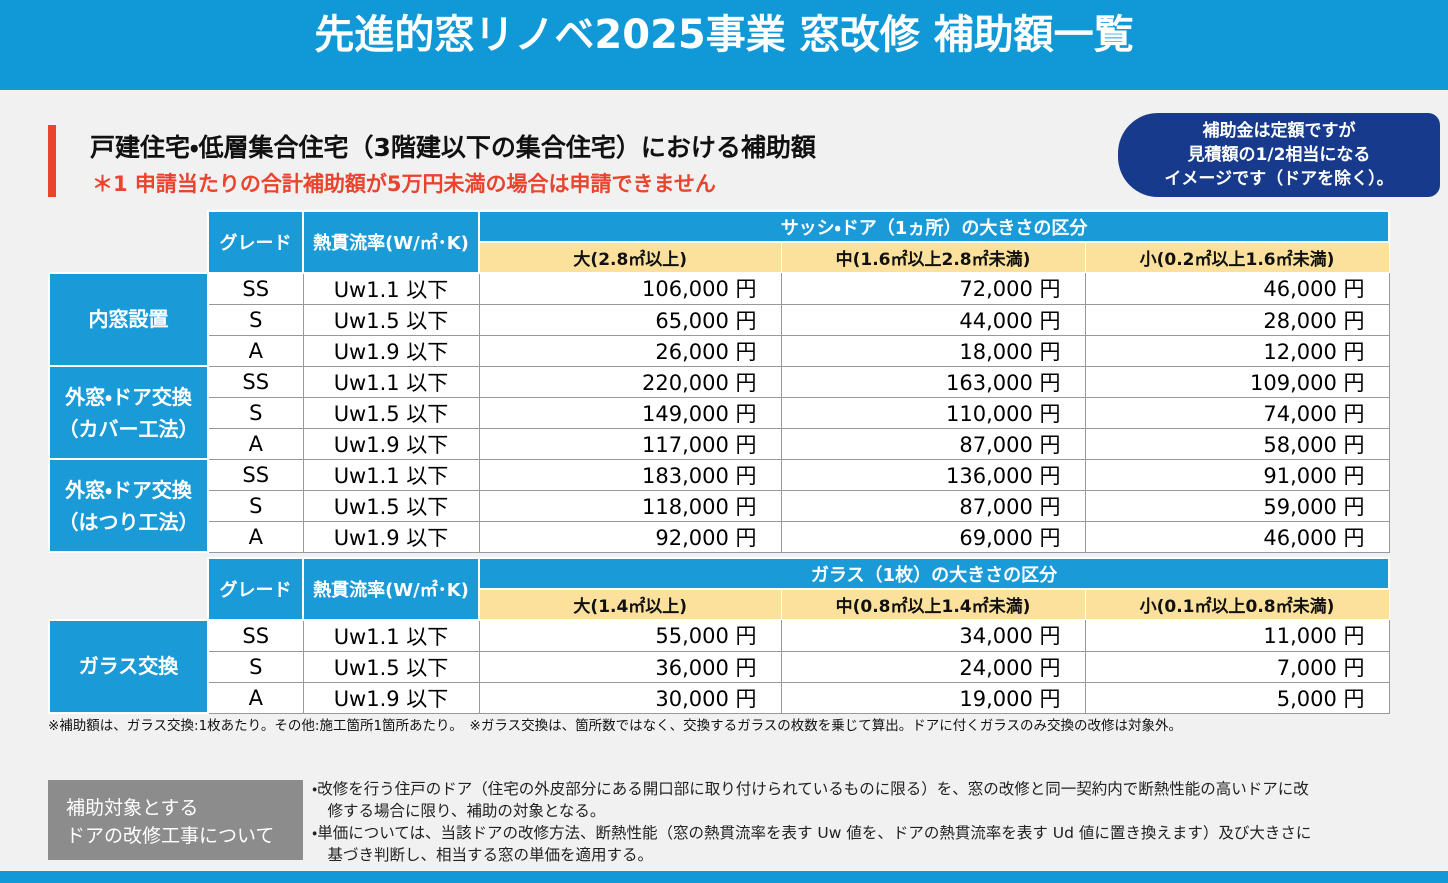  Describe the element at coordinates (933, 635) in the screenshot. I see `amount-cell: 34,000 円` at that location.